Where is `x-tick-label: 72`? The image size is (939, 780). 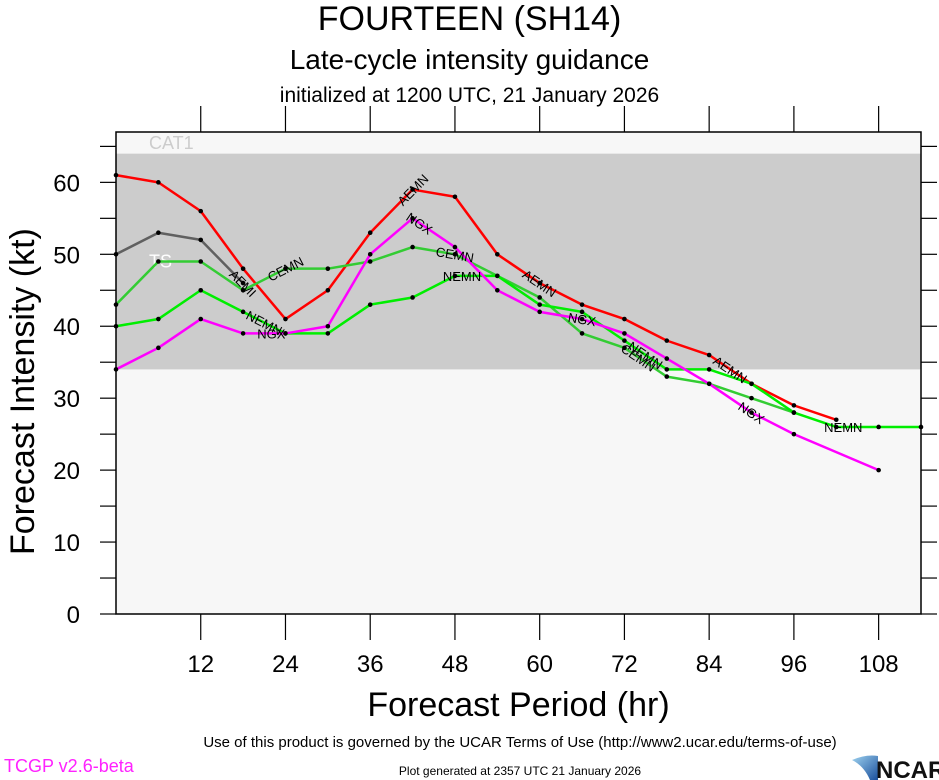
x-tick-label: 72 is located at coordinates (624, 664).